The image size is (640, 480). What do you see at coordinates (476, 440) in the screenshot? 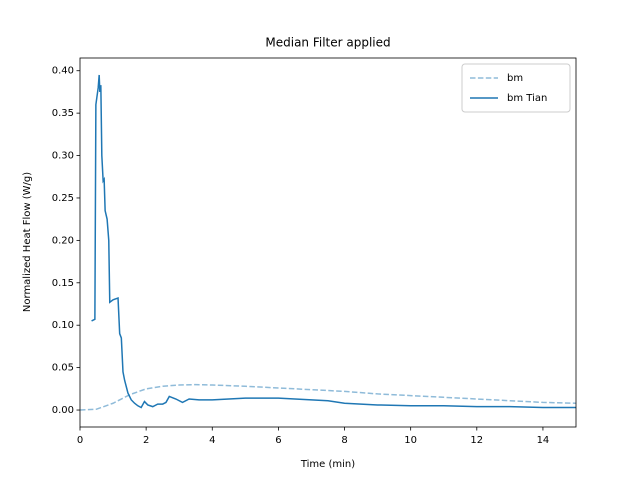
I see `x-tick-label: 12` at bounding box center [476, 440].